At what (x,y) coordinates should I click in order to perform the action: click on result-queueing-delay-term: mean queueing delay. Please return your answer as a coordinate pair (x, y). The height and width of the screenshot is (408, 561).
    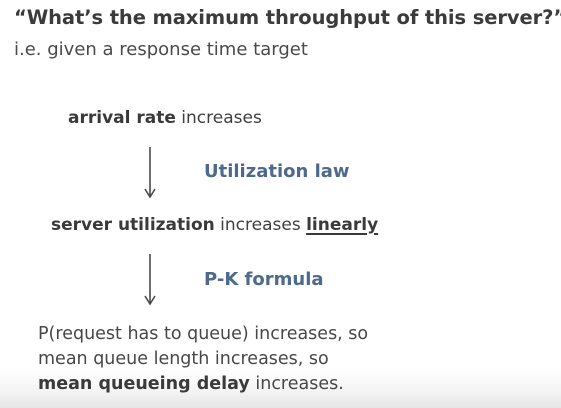
    Looking at the image, I should click on (144, 384).